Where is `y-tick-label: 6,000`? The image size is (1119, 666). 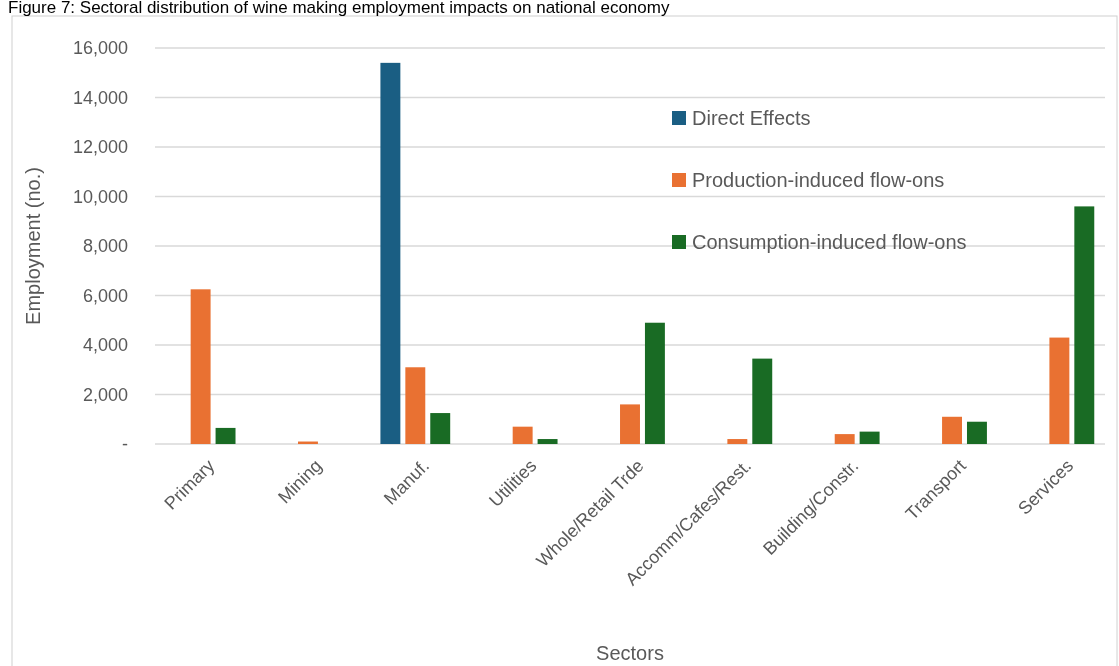 y-tick-label: 6,000 is located at coordinates (105, 295).